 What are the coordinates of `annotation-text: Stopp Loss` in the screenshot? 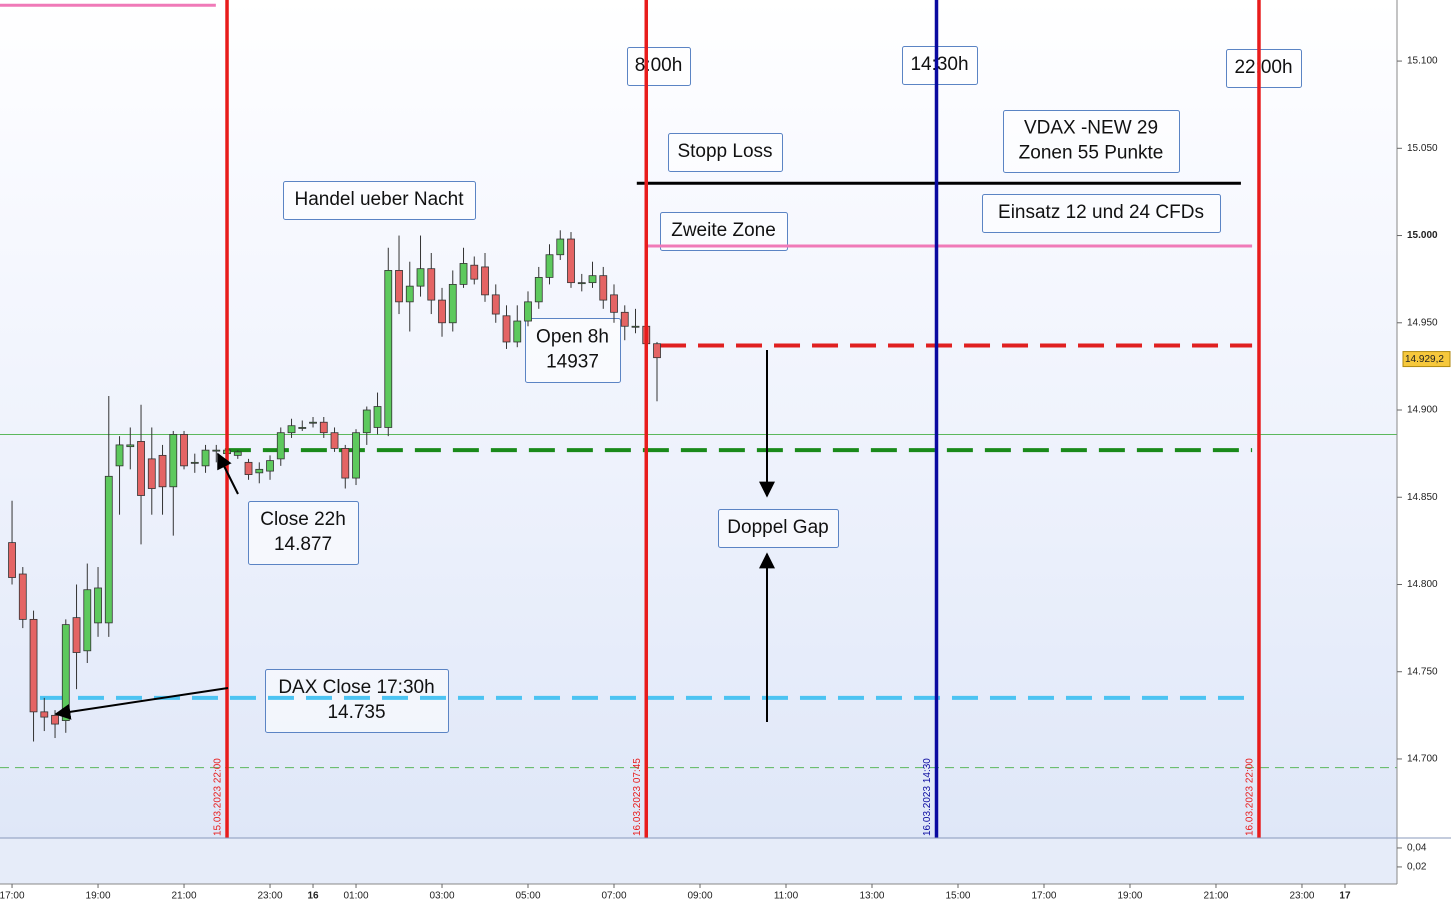 It's located at (724, 151).